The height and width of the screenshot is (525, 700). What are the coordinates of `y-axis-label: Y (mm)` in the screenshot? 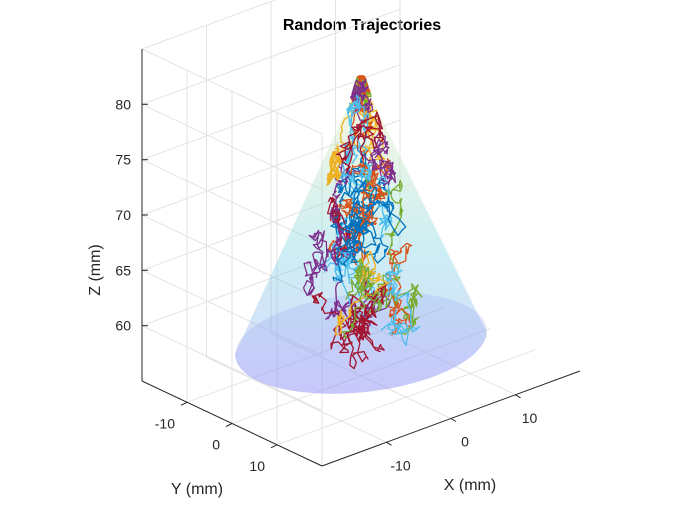 It's located at (197, 489).